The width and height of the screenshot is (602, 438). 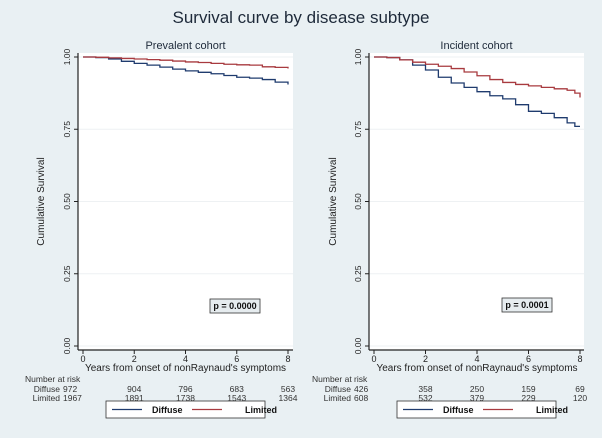 What do you see at coordinates (361, 398) in the screenshot?
I see `risk-value: 608` at bounding box center [361, 398].